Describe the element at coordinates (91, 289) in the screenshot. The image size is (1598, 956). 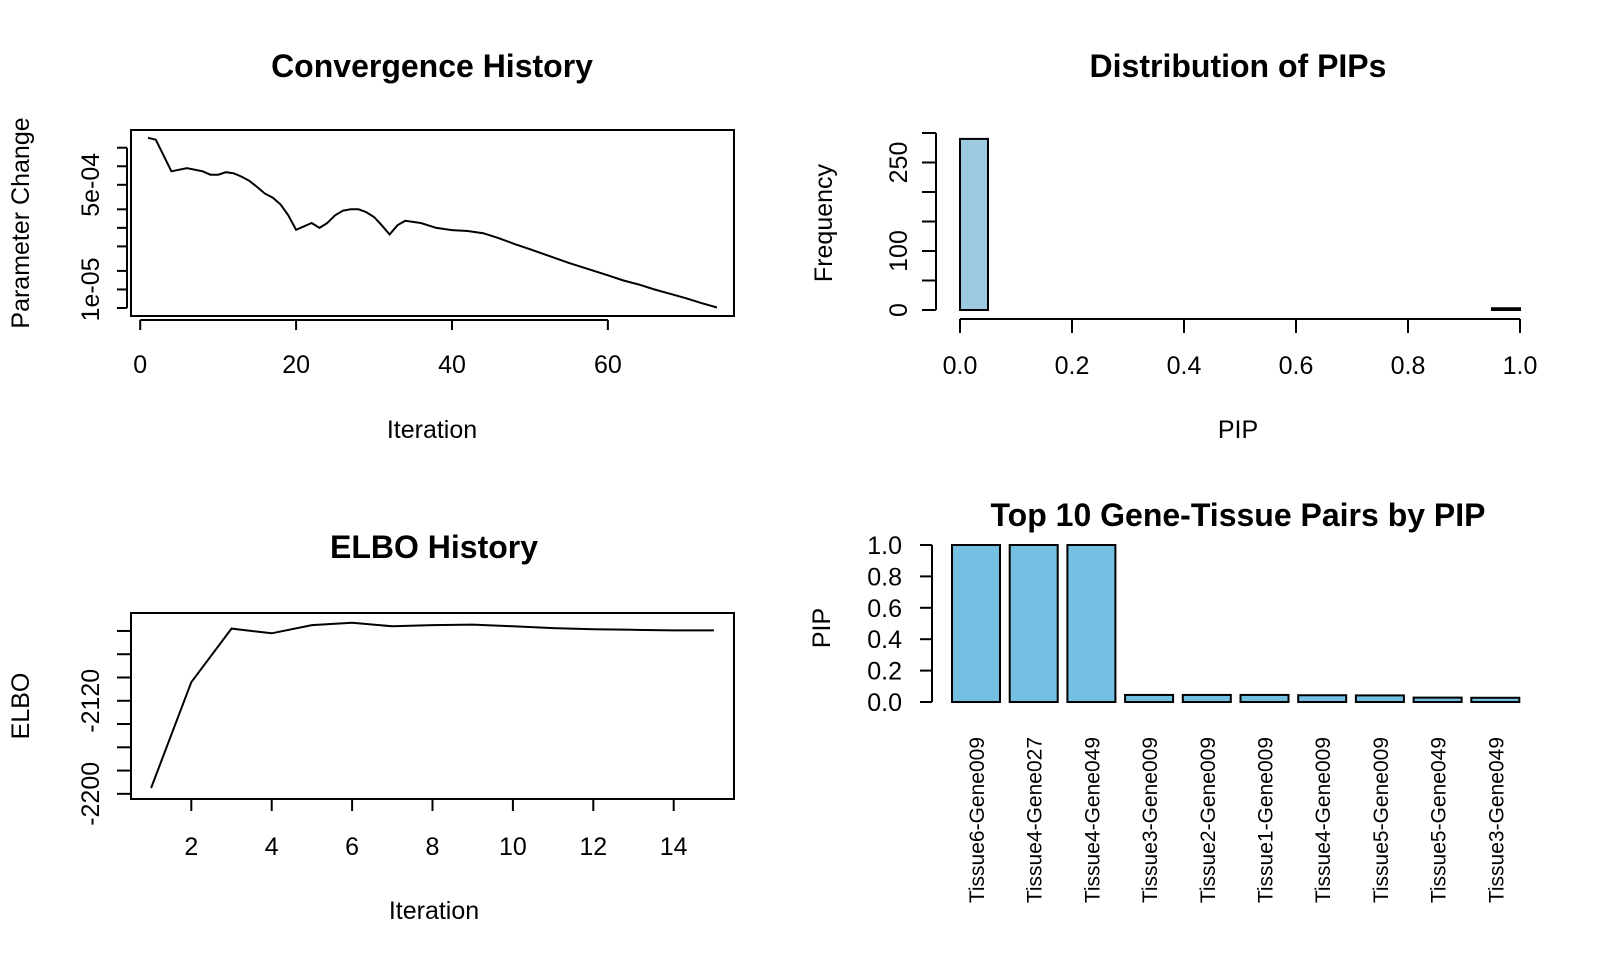
I see `y-tick-label: 1e-05` at that location.